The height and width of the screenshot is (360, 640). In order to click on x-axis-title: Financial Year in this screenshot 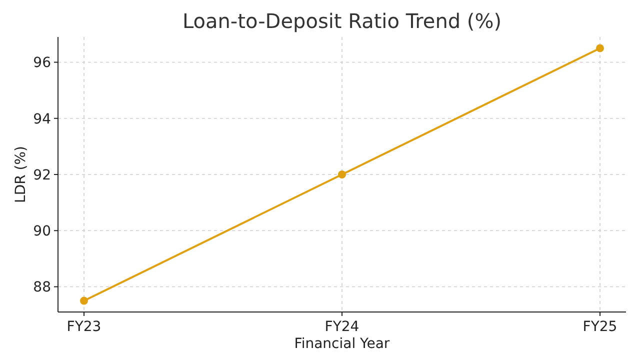, I will do `click(342, 344)`.